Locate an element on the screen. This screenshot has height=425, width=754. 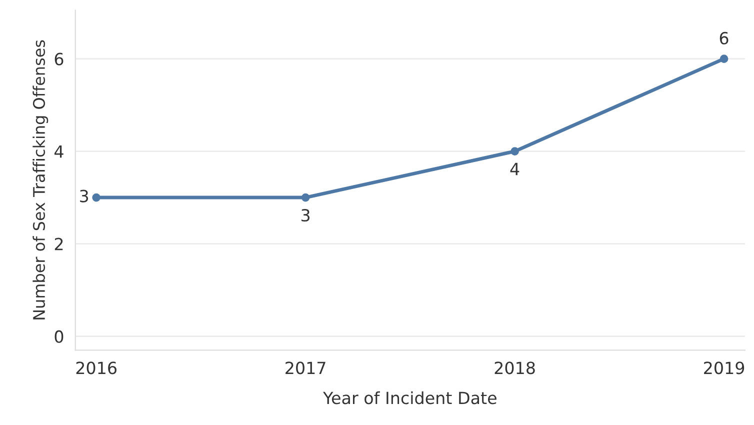
x-tick-label: 2017 is located at coordinates (306, 368).